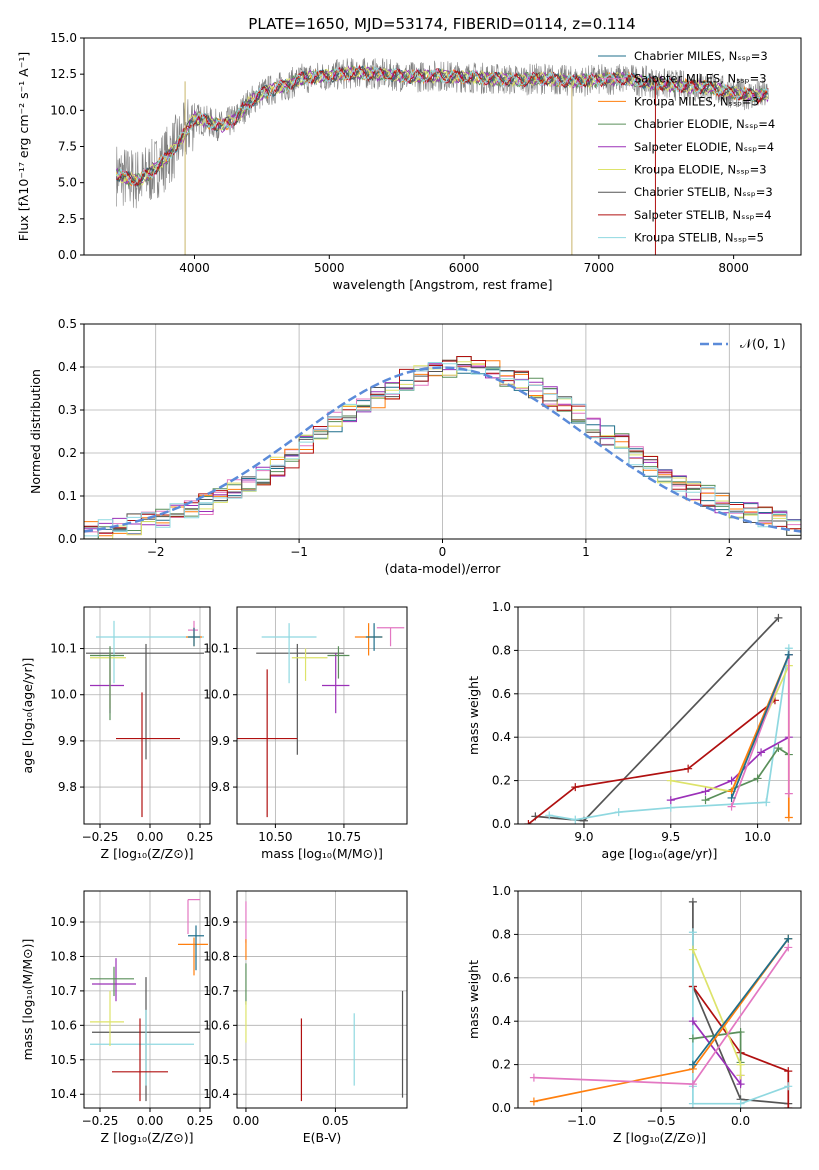 The height and width of the screenshot is (1170, 819). What do you see at coordinates (701, 56) in the screenshot?
I see `legend-label: Chabrier MILES, Nₛₛₚ=3` at bounding box center [701, 56].